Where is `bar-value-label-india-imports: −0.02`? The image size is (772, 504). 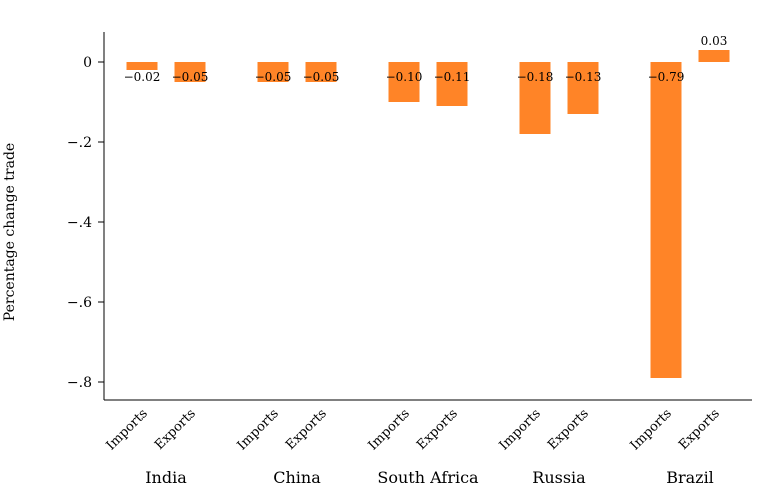 bar-value-label-india-imports: −0.02 is located at coordinates (142, 77).